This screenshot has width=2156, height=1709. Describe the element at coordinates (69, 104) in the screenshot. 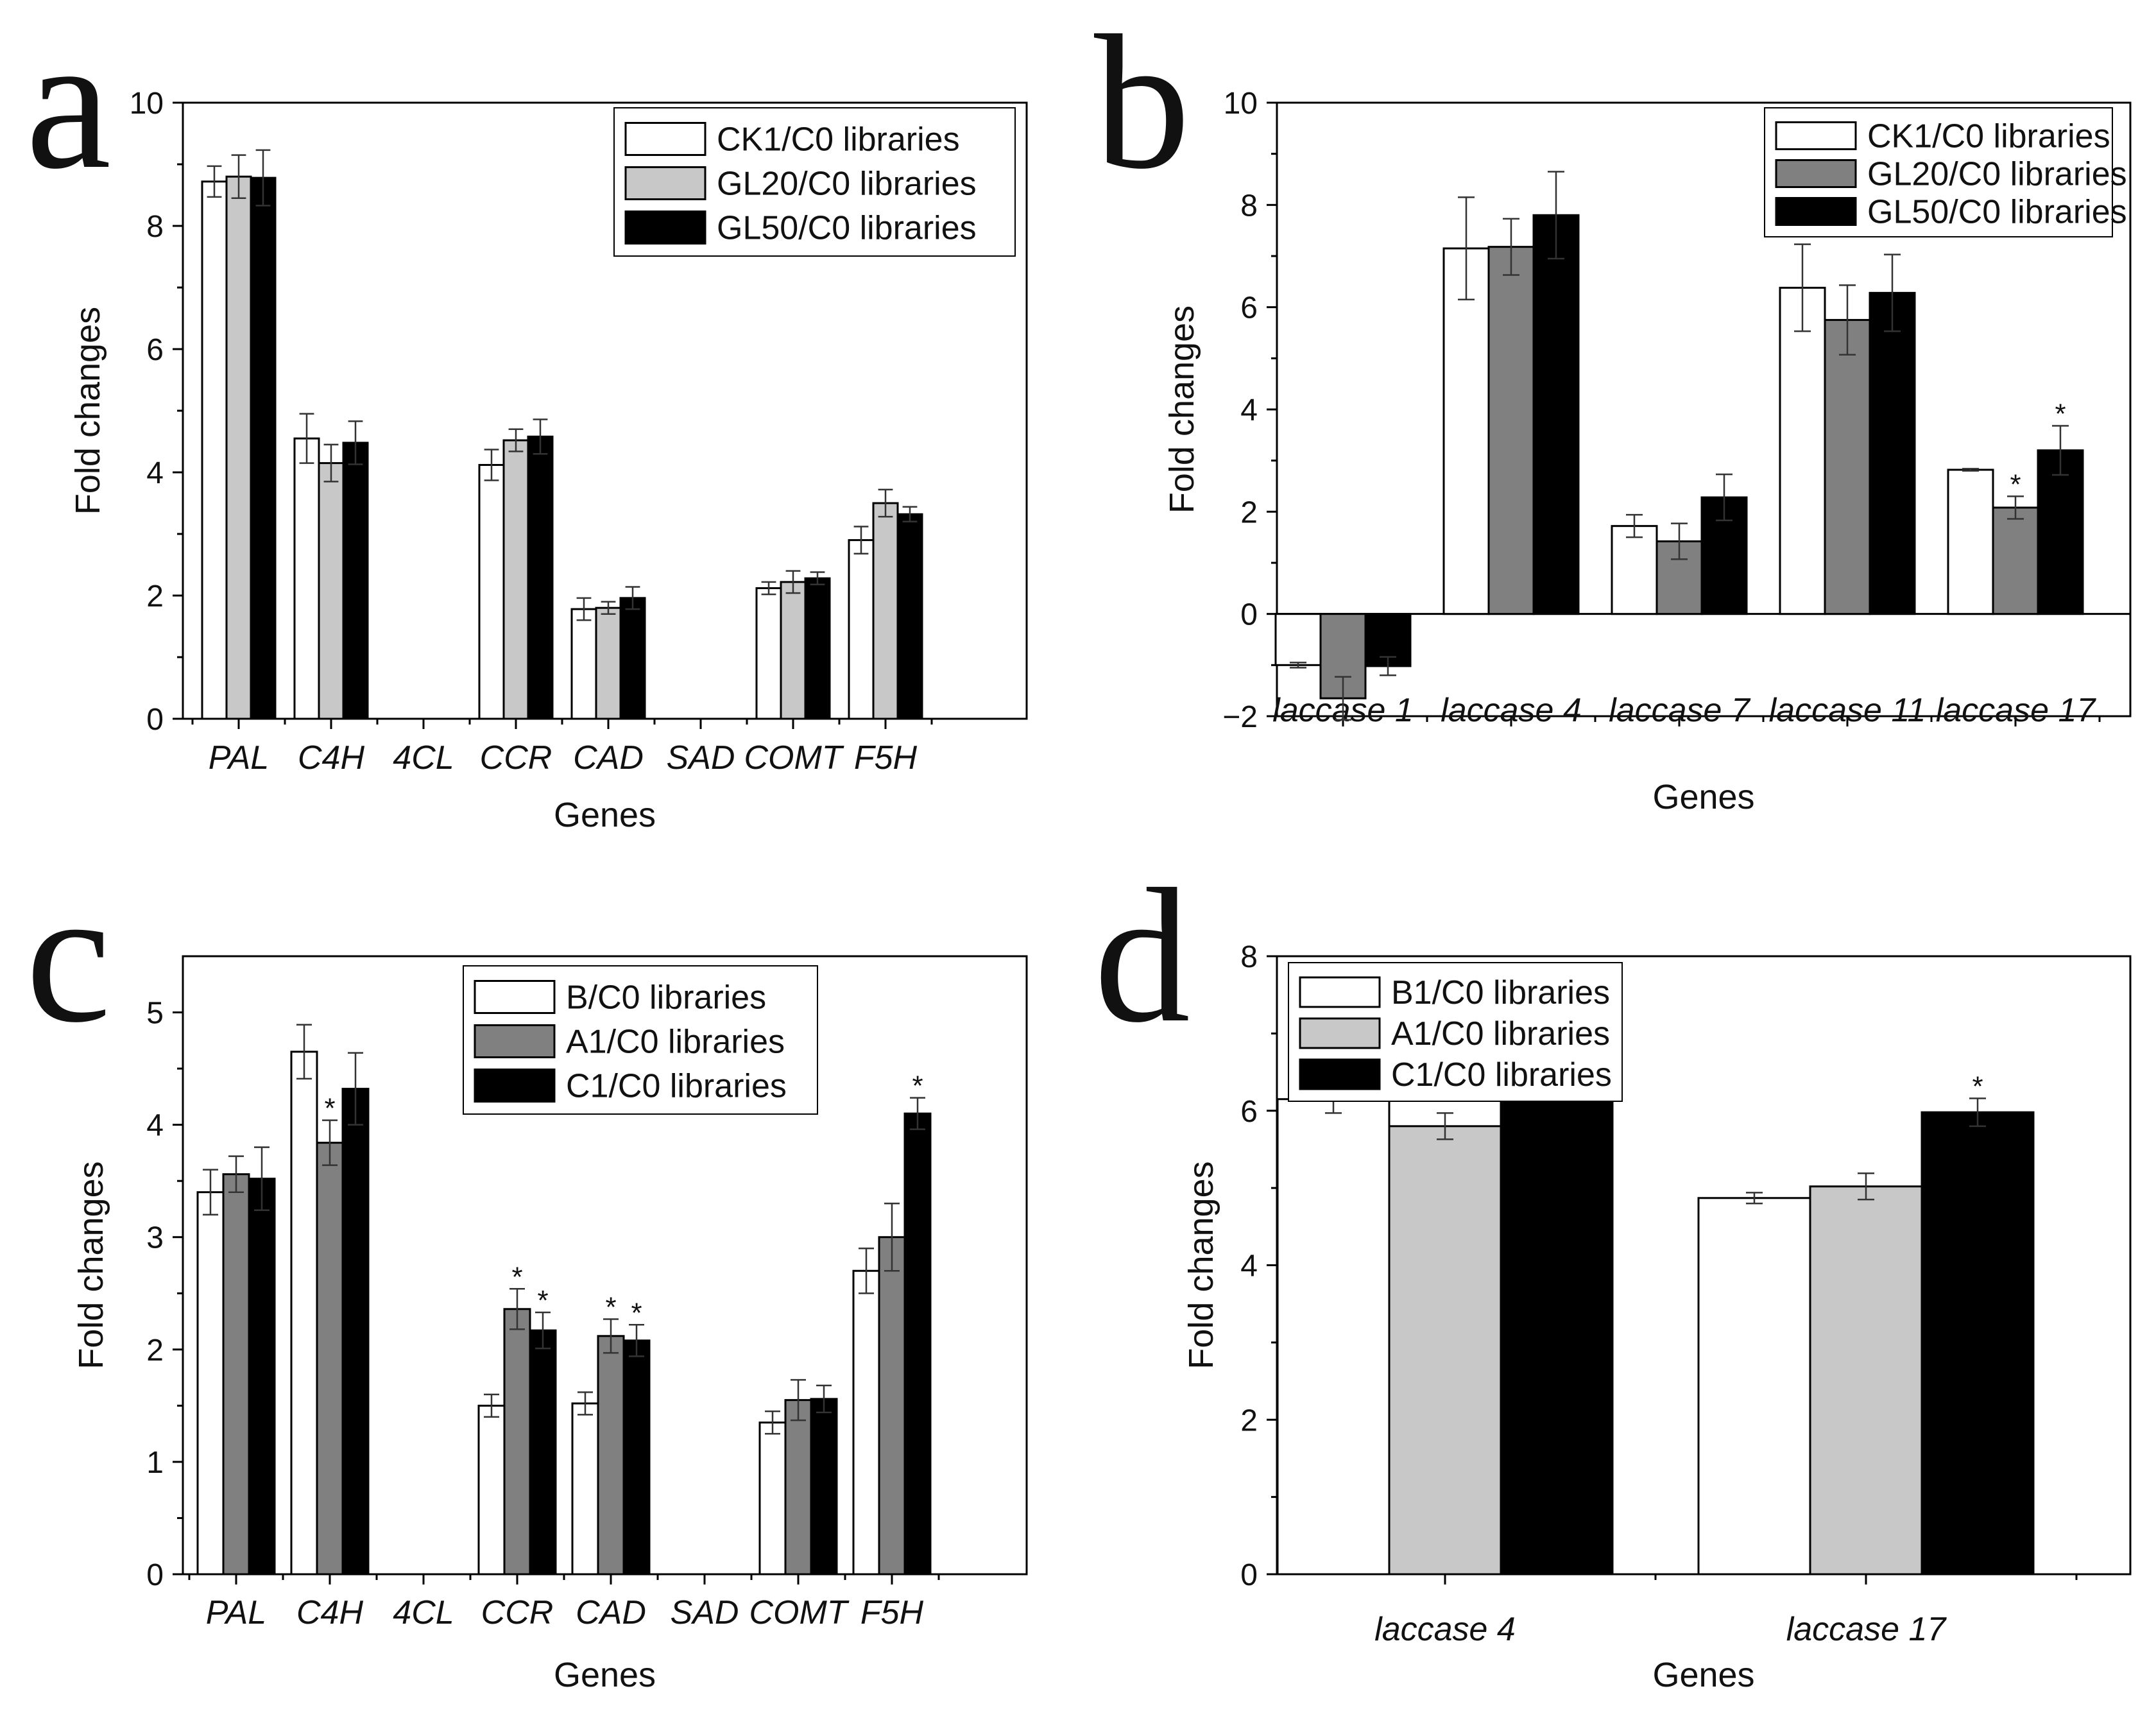

I see `panel-letter-a: a` at that location.